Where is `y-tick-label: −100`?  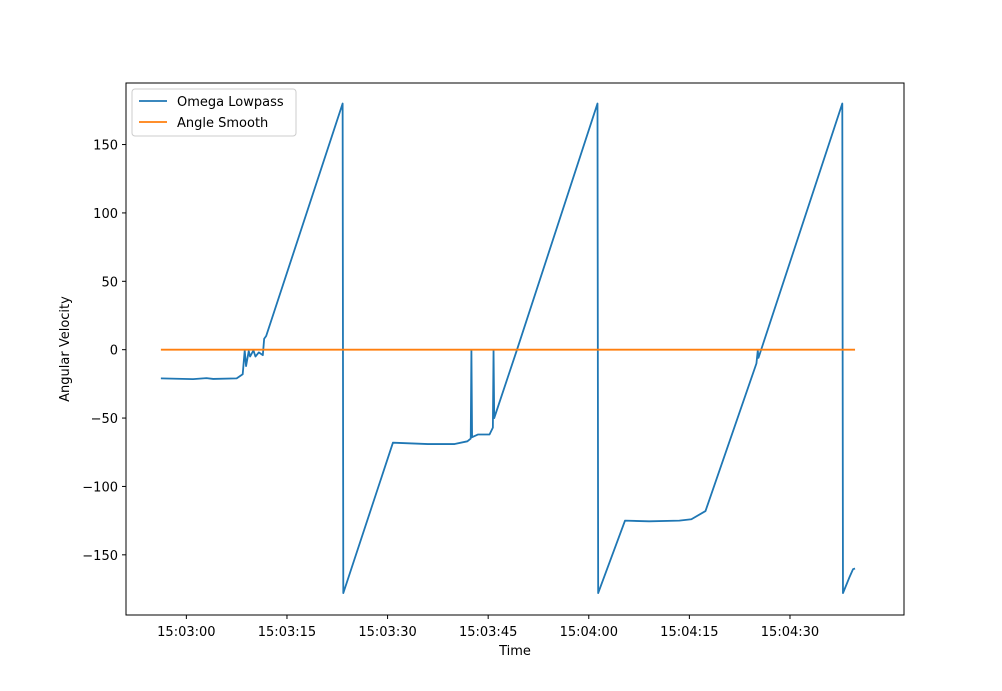
y-tick-label: −100 is located at coordinates (100, 487).